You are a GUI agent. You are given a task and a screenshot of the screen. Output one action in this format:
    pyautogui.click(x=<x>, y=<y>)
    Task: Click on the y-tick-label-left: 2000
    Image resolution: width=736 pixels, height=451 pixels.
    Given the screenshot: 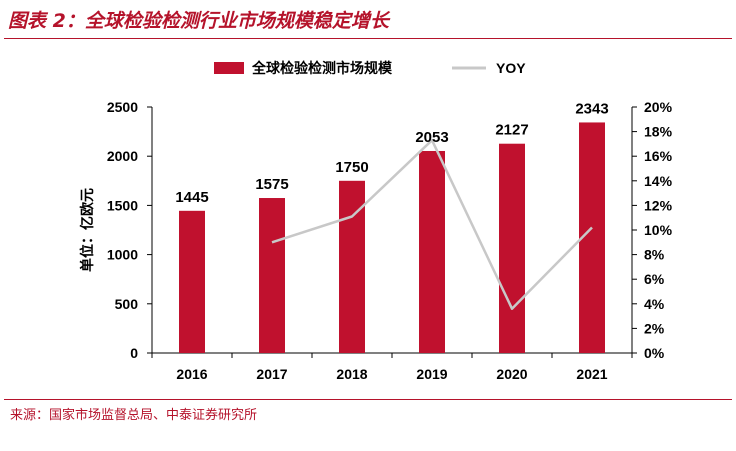 What is the action you would take?
    pyautogui.click(x=122, y=156)
    